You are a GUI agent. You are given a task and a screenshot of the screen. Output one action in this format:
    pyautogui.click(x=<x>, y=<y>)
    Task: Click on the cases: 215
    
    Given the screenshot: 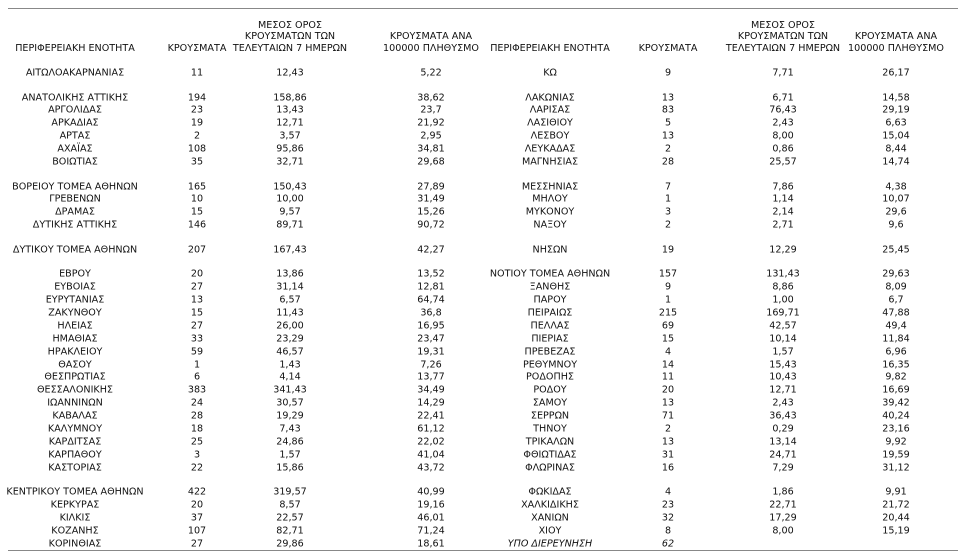 What is the action you would take?
    pyautogui.click(x=668, y=313)
    